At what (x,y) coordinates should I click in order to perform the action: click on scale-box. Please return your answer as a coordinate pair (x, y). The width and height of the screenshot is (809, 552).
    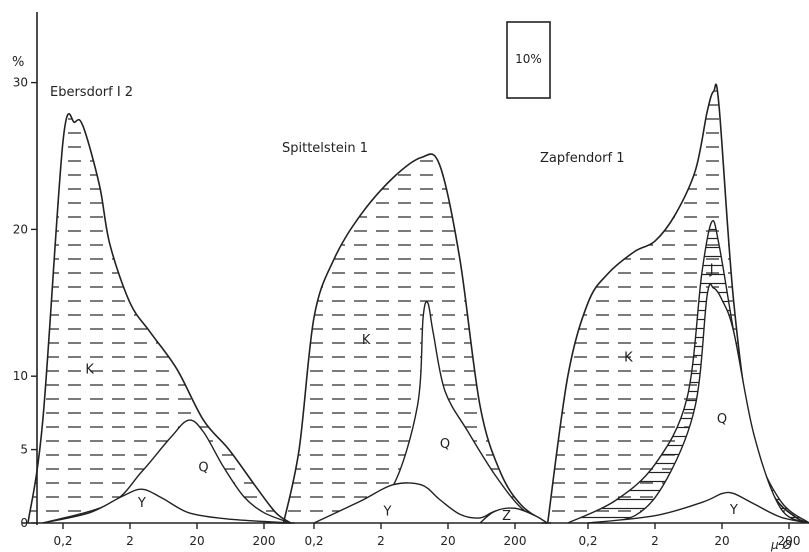
    Looking at the image, I should click on (528, 60).